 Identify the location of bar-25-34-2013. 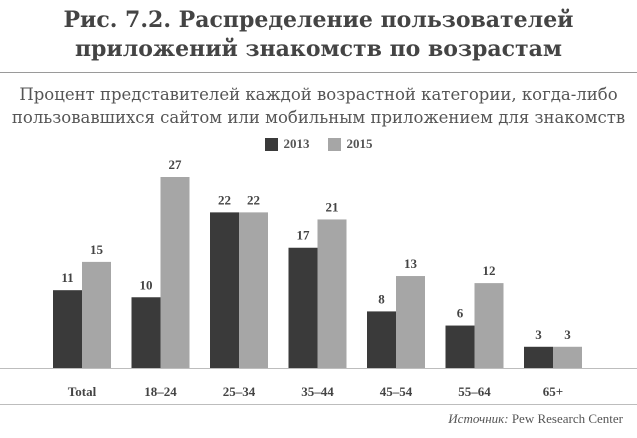
(224, 290).